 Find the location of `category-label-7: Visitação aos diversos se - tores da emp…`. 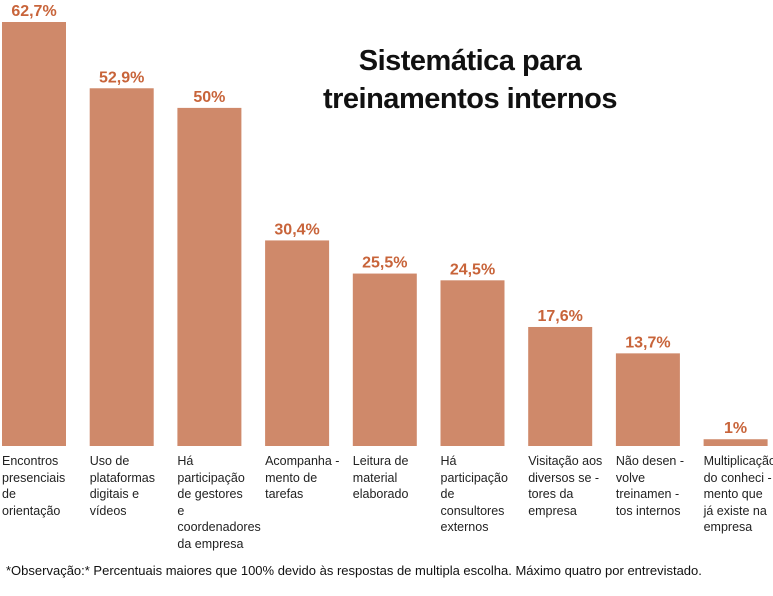

category-label-7: Visitação aos diversos se - tores da emp… is located at coordinates (565, 486).